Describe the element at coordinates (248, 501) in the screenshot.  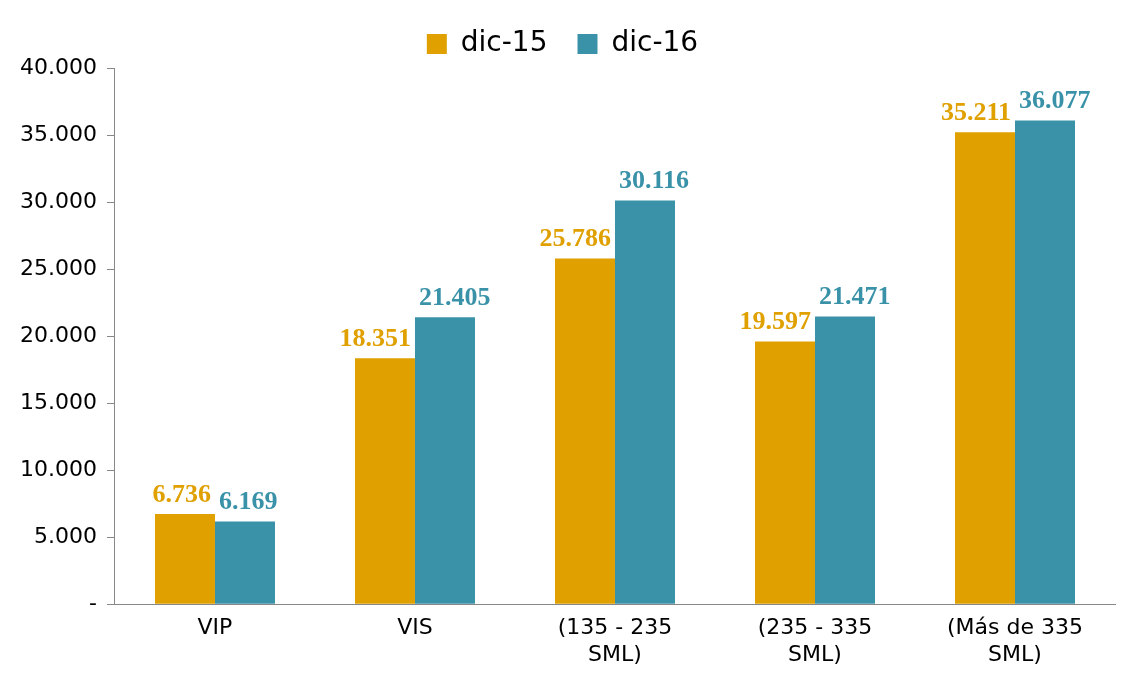
I see `data-label: 6.169` at that location.